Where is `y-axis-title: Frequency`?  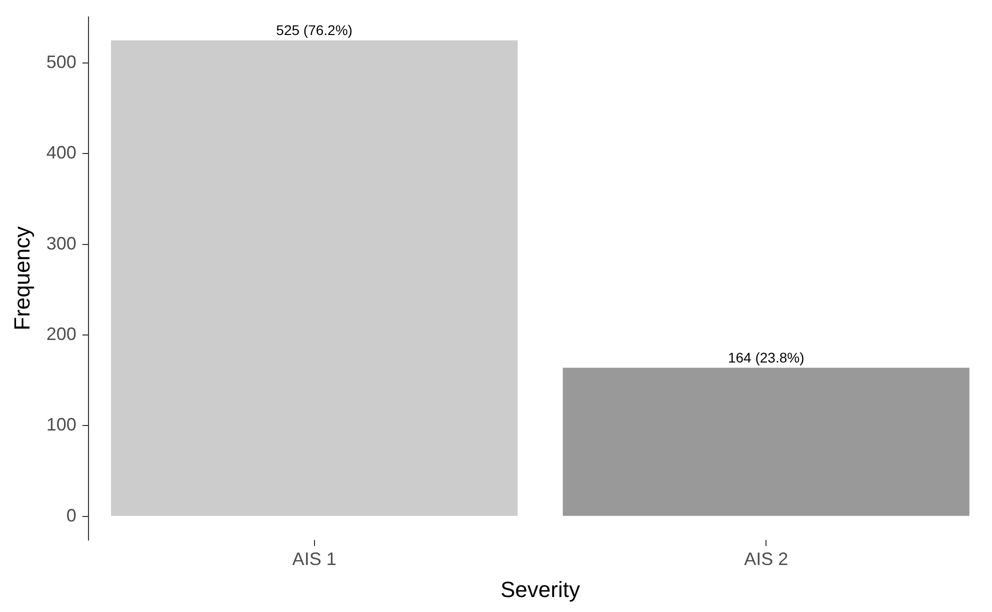
y-axis-title: Frequency is located at coordinates (21, 278).